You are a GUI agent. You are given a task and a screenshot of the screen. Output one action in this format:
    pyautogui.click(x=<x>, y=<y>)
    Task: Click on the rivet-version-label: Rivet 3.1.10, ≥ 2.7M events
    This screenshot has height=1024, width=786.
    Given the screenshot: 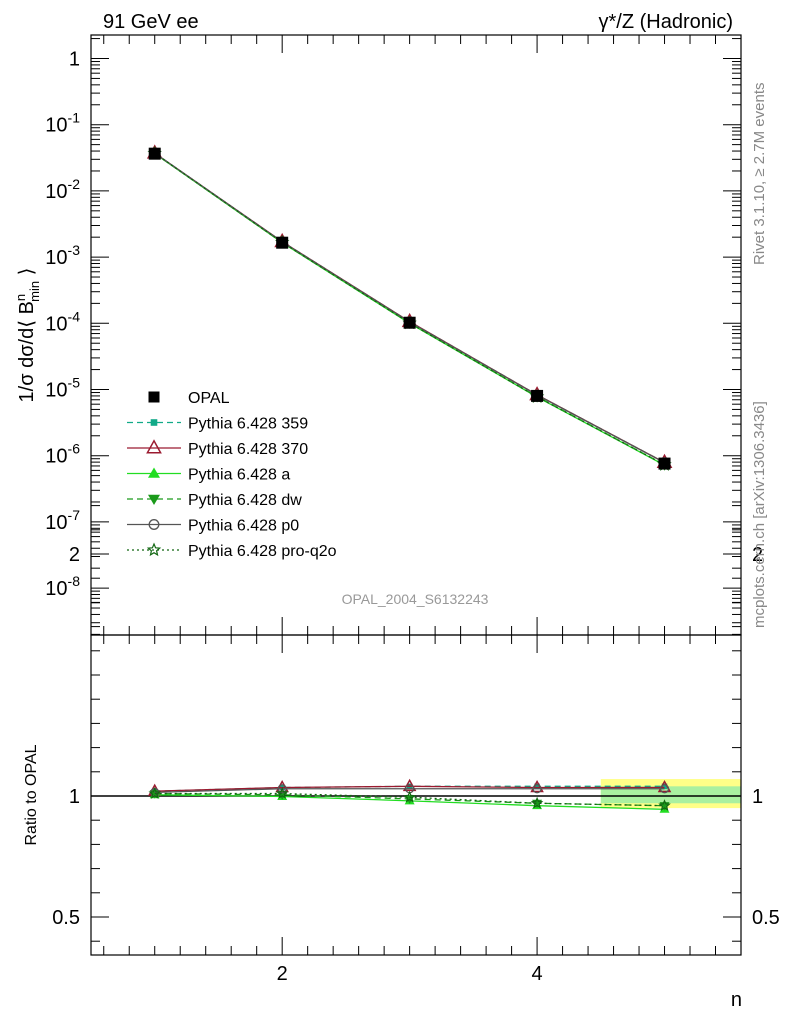 What is the action you would take?
    pyautogui.click(x=759, y=174)
    